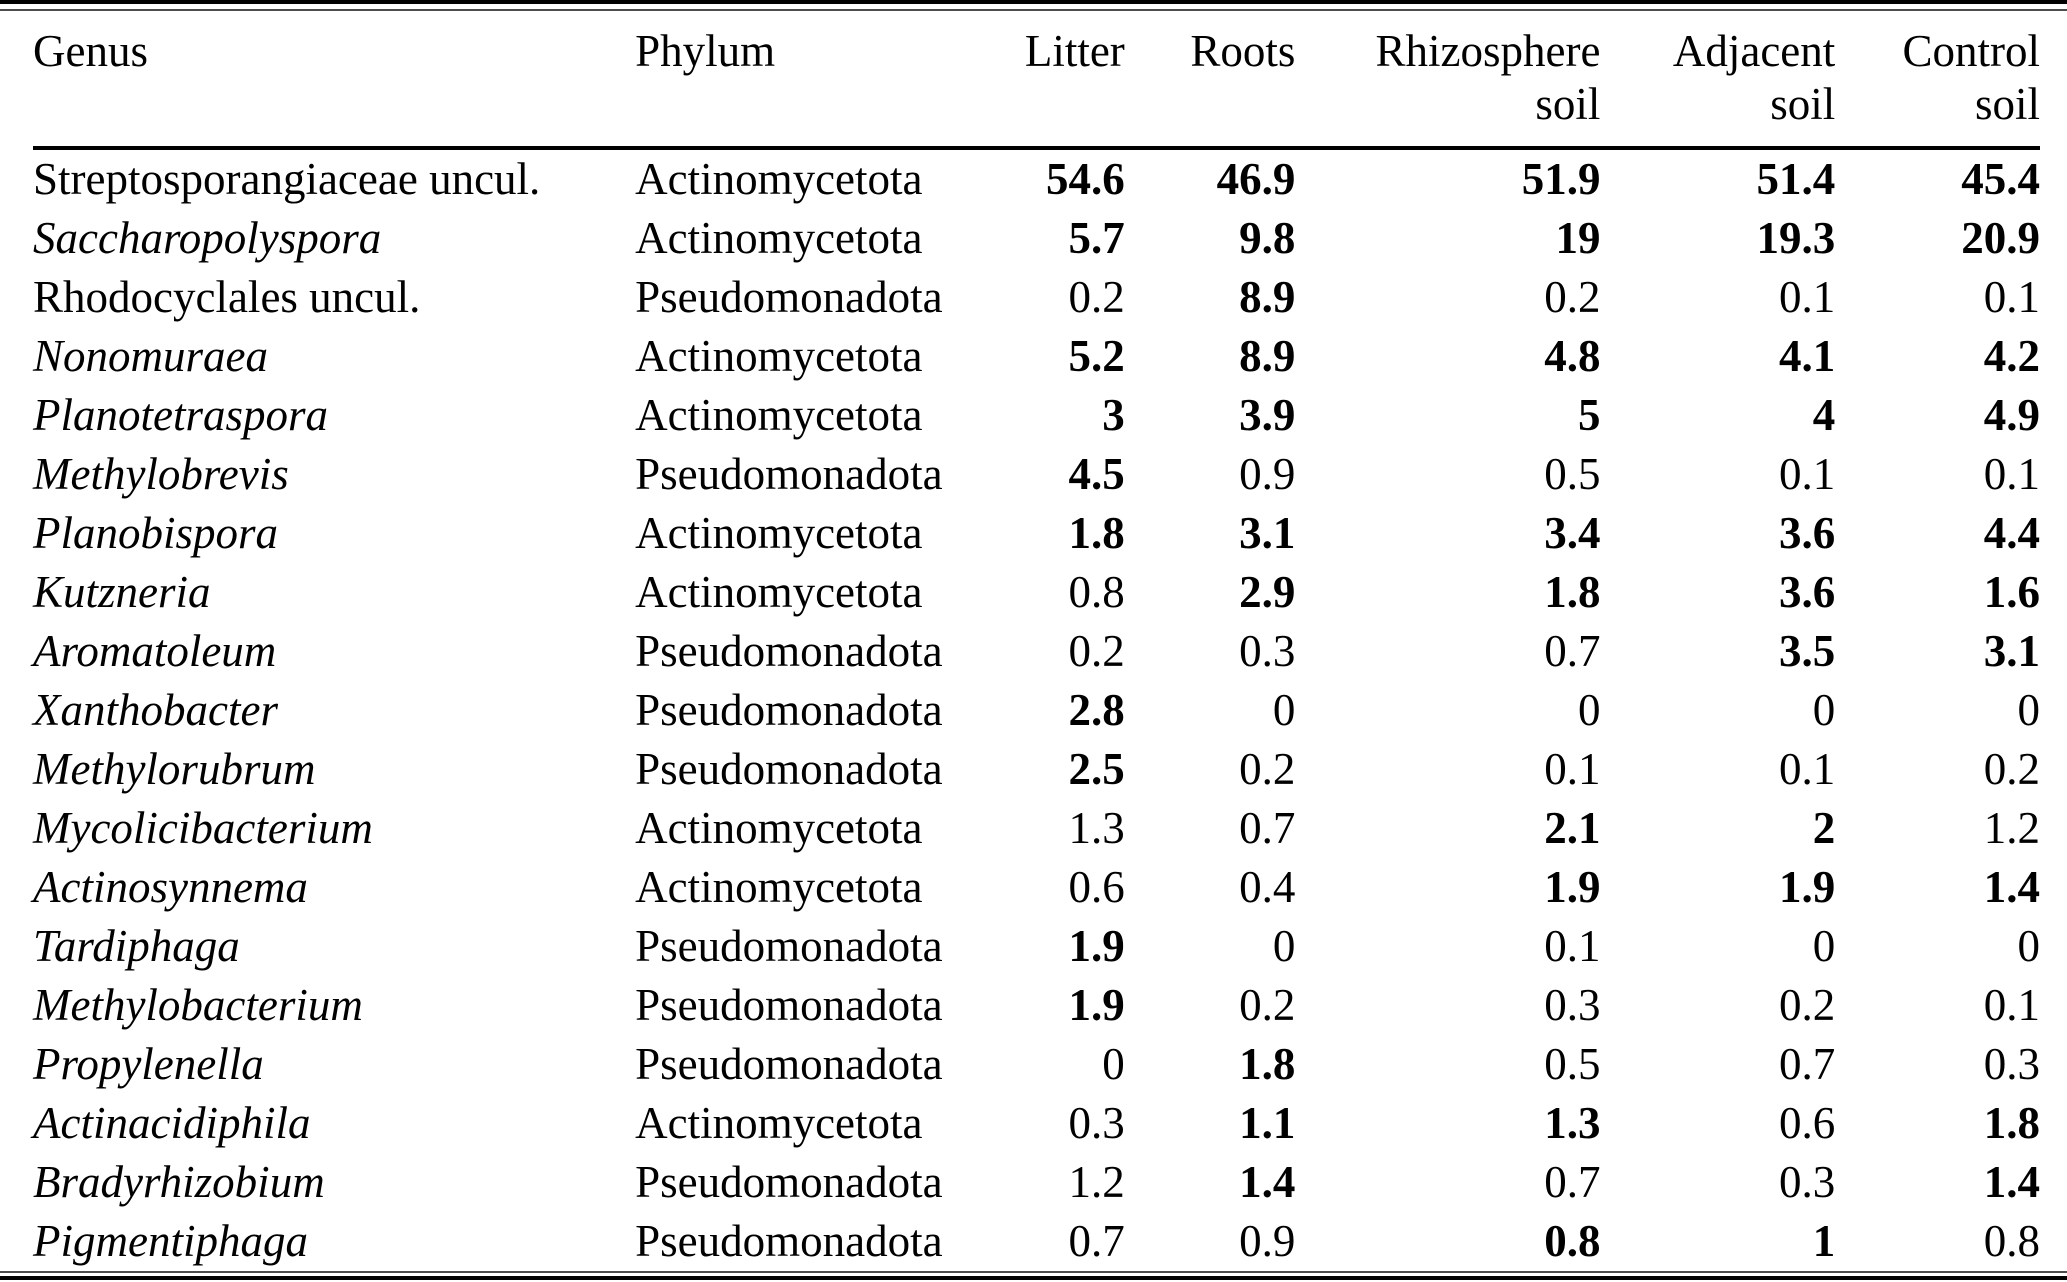 This screenshot has width=2067, height=1282. What do you see at coordinates (287, 179) in the screenshot?
I see `genus-cell: Streptosporangiaceae uncul.` at bounding box center [287, 179].